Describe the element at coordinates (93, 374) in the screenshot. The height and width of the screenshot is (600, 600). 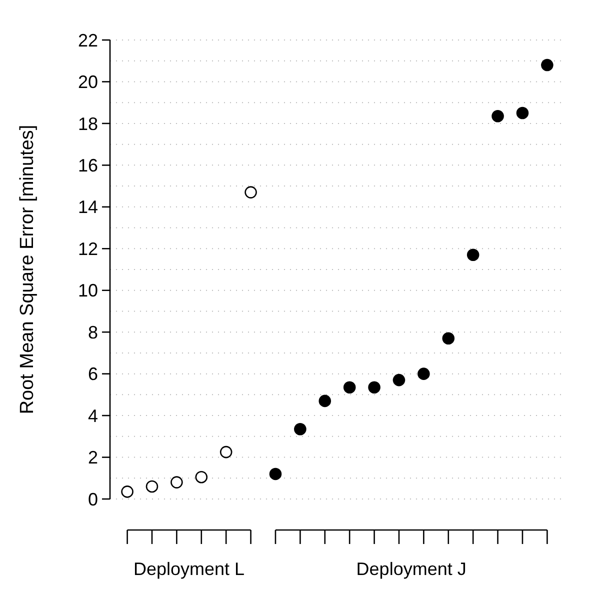
I see `y-tick-label: 6` at that location.